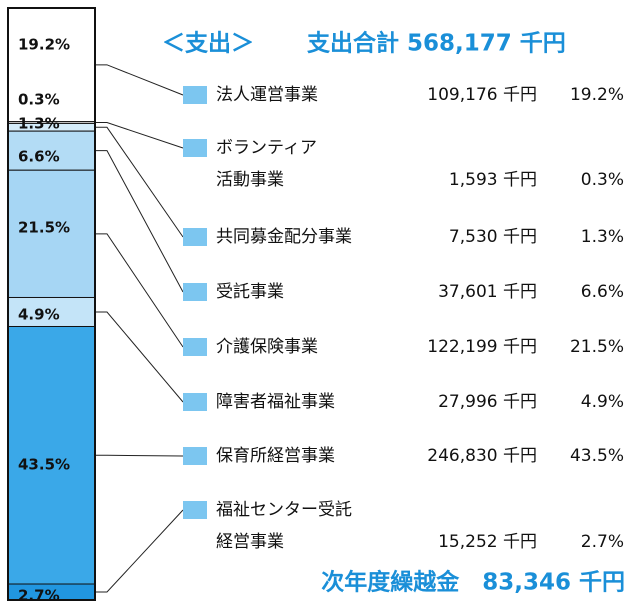 The width and height of the screenshot is (633, 608). What do you see at coordinates (250, 292) in the screenshot?
I see `legend-label: 受託事業` at bounding box center [250, 292].